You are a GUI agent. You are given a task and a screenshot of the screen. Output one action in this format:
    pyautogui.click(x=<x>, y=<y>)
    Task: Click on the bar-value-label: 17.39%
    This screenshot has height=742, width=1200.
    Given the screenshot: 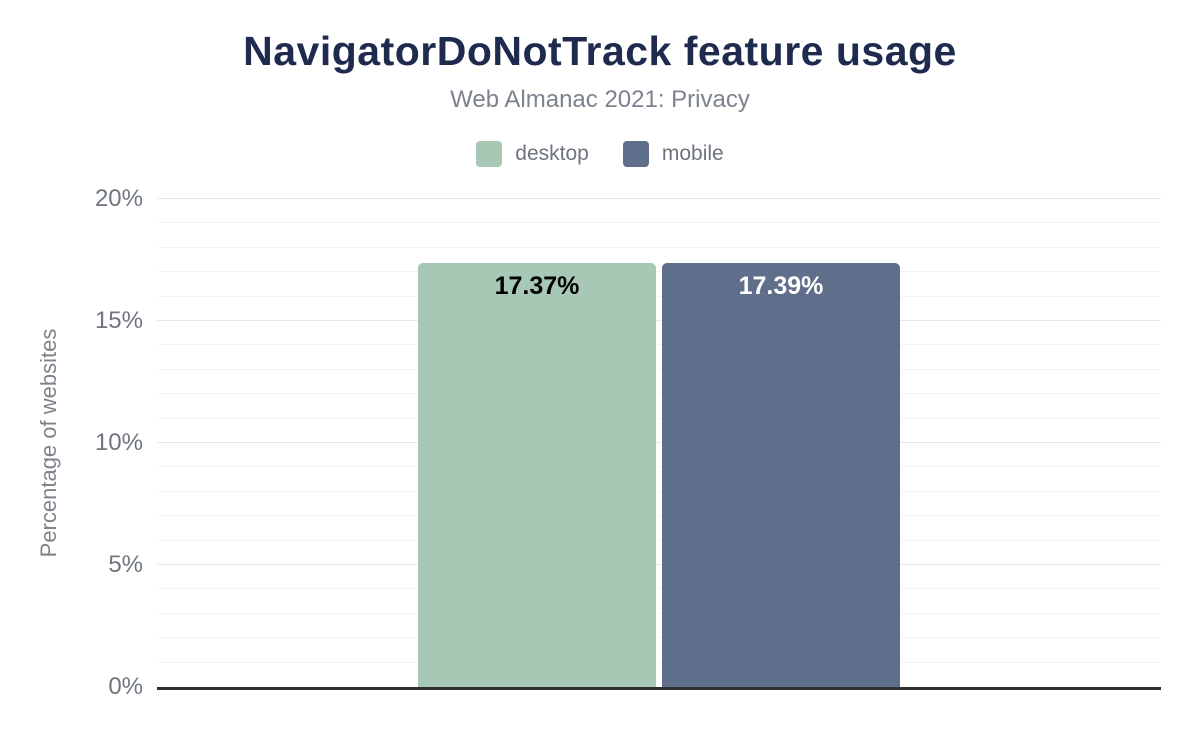 What is the action you would take?
    pyautogui.click(x=781, y=285)
    